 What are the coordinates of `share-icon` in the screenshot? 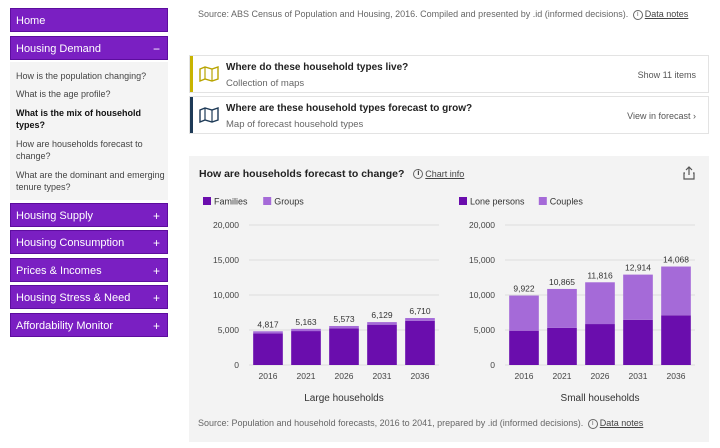 It's located at (689, 173).